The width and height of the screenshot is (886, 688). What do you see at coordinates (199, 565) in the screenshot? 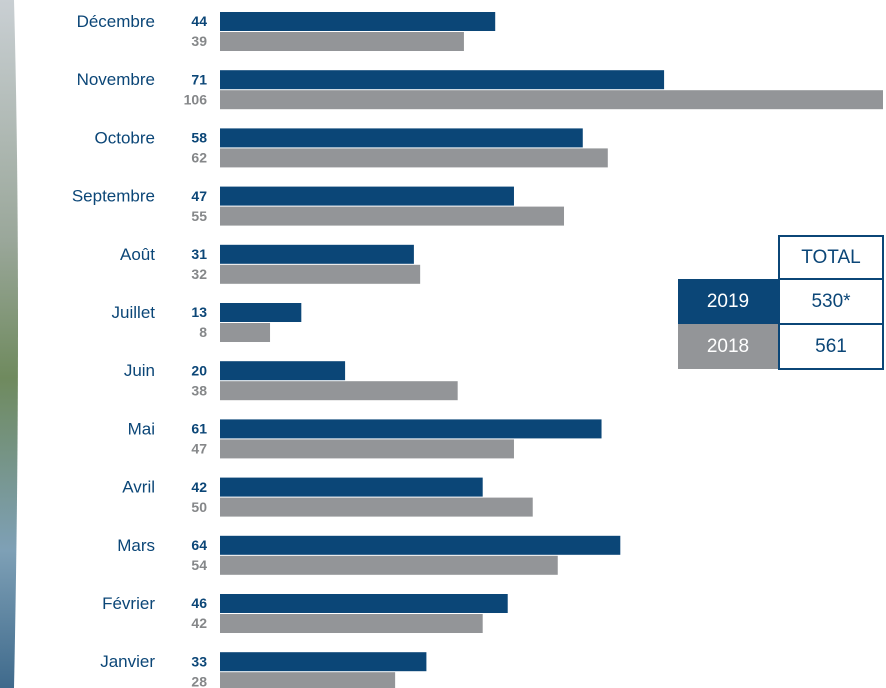
I see `value-label: 54` at bounding box center [199, 565].